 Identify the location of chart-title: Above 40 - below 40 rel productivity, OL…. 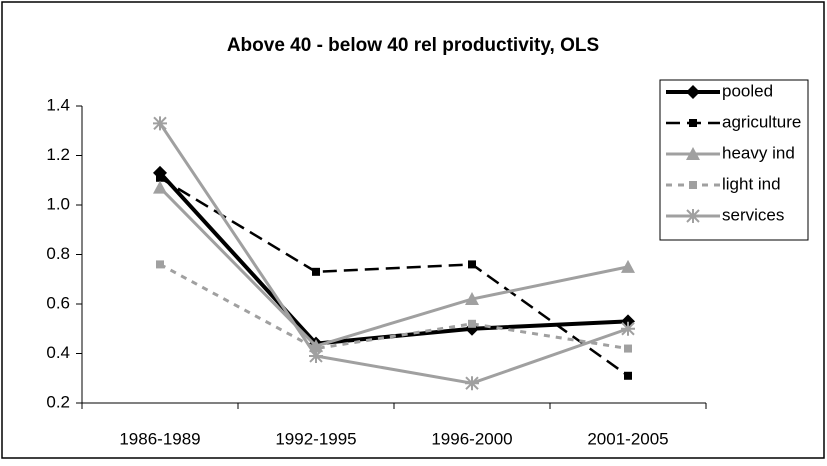
(413, 45).